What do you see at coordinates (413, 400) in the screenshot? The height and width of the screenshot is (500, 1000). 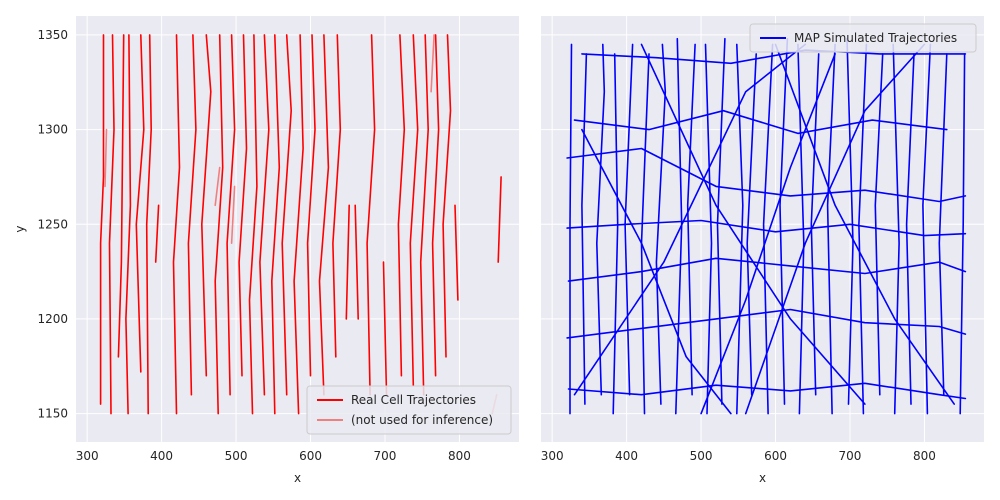 I see `legend-label: Real Cell Trajectories` at bounding box center [413, 400].